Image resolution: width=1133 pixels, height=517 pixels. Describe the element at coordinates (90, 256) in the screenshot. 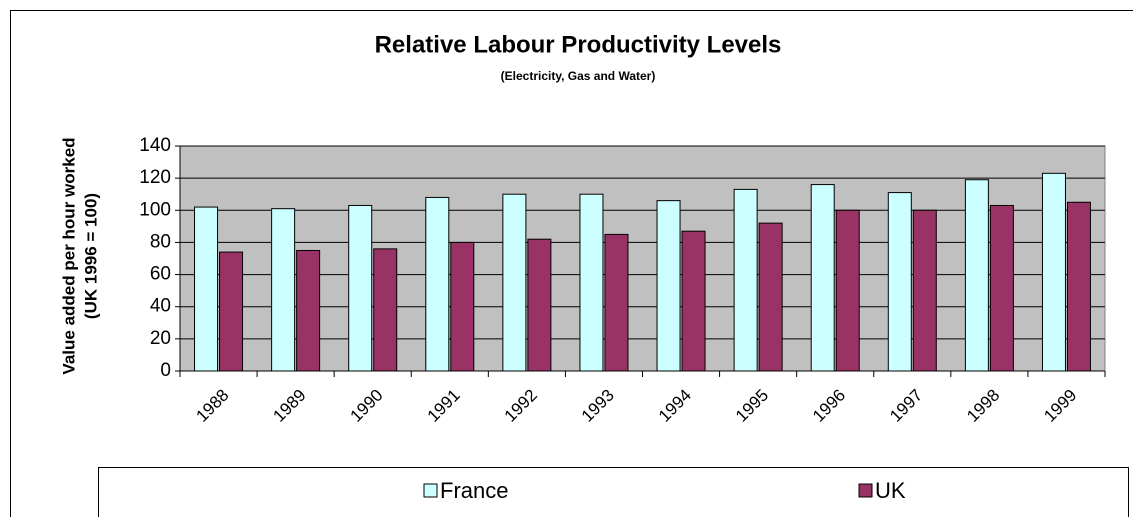

I see `y-axis-label-line: (UK 1996 = 100)` at that location.